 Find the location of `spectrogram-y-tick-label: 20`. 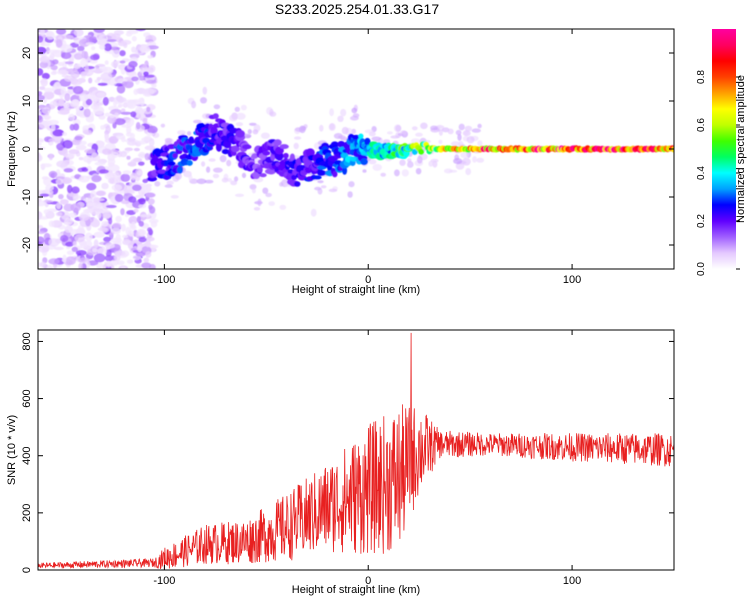

spectrogram-y-tick-label: 20 is located at coordinates (27, 53).